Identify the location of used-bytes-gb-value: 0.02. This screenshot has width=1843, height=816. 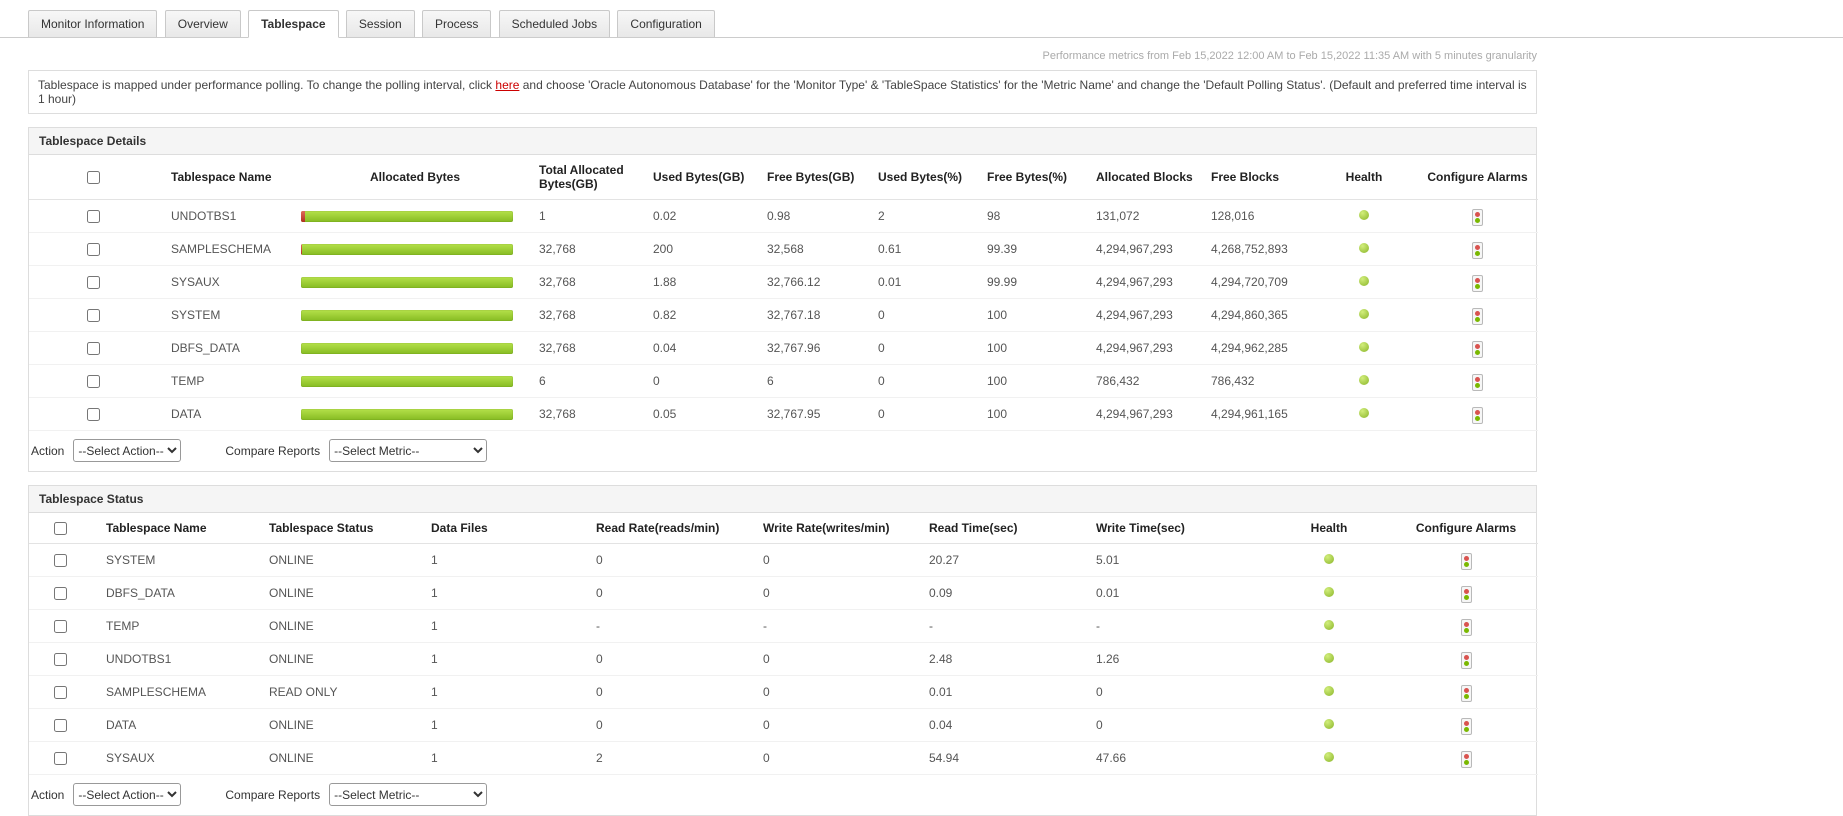
(664, 216).